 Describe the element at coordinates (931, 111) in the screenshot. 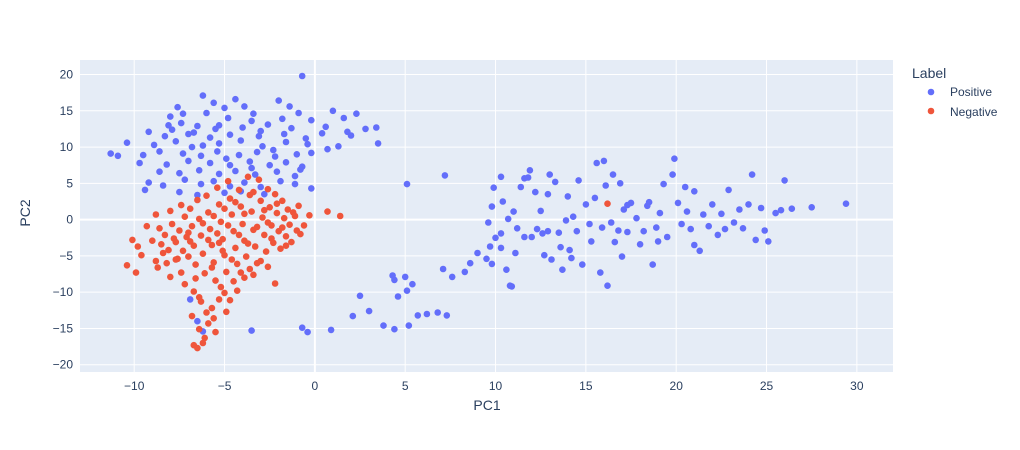

I see `legend-marker-negative` at that location.